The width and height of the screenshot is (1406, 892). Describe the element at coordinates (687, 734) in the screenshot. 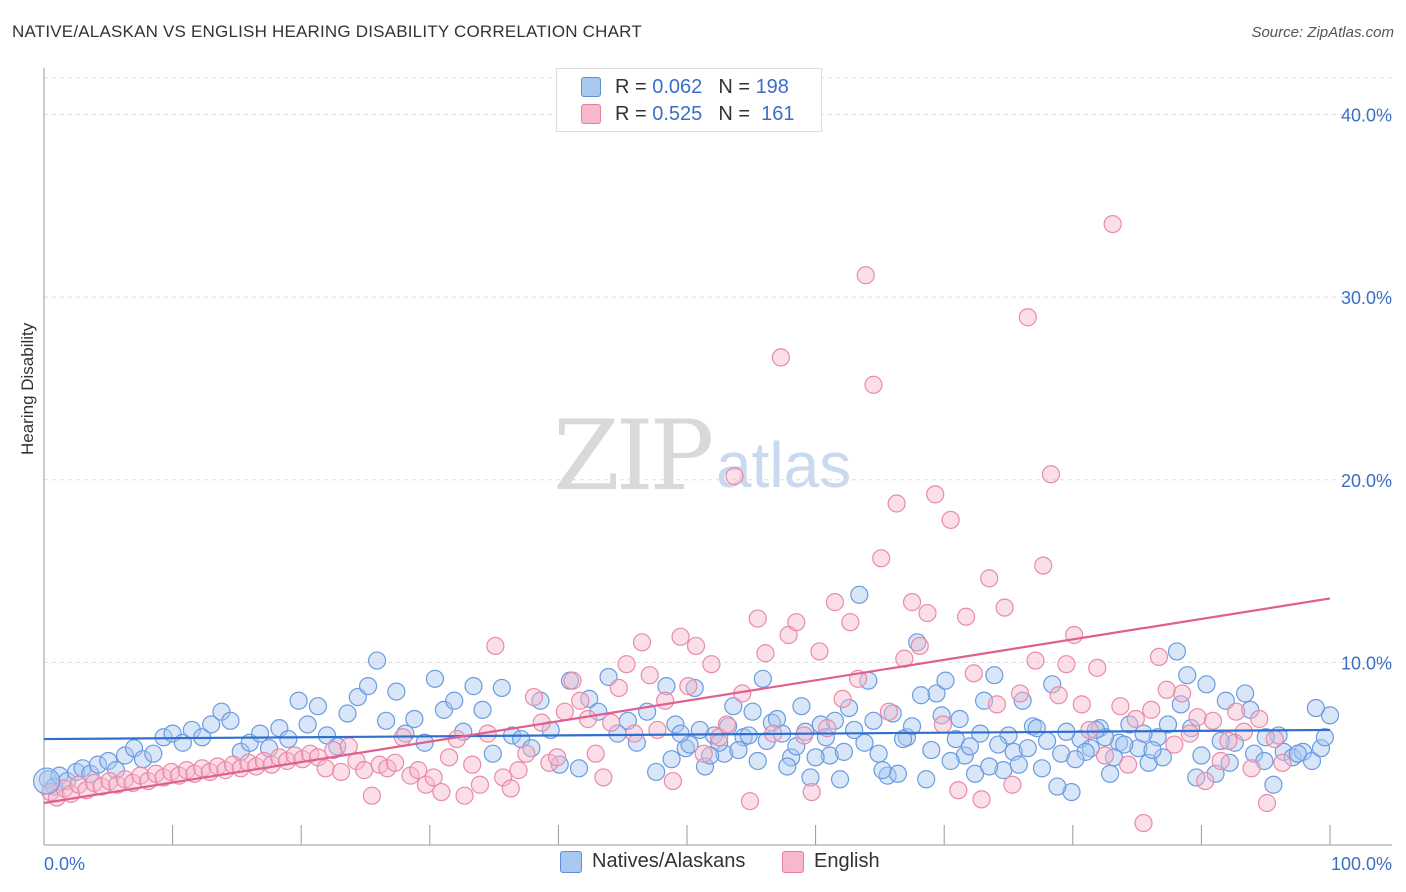

I see `native-trend-line` at that location.